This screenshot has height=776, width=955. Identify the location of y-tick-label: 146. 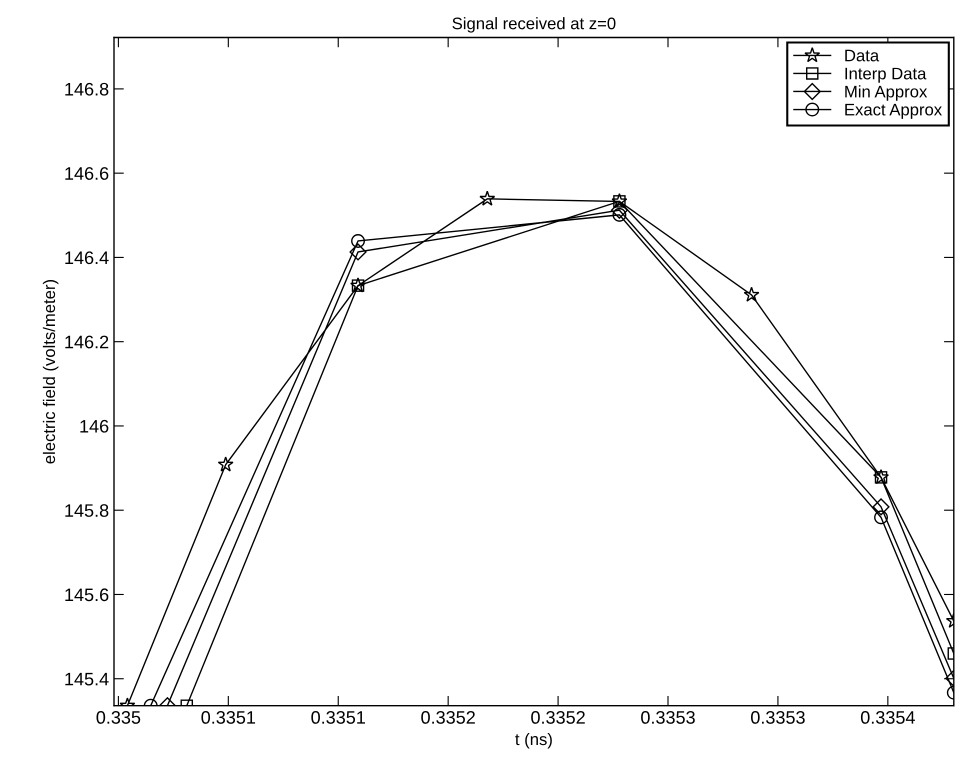
(94, 426).